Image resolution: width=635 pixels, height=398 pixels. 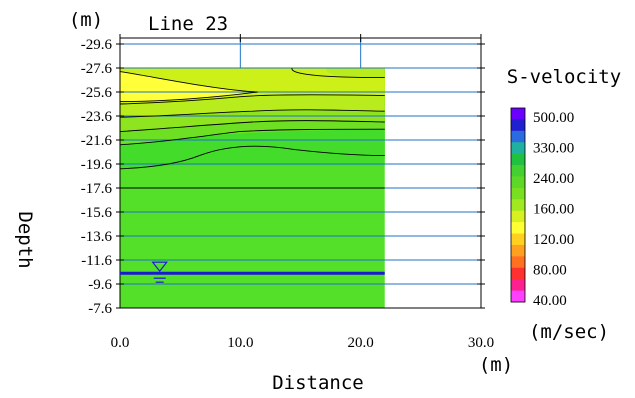 I want to click on legend-label: 330.00, so click(x=553, y=149).